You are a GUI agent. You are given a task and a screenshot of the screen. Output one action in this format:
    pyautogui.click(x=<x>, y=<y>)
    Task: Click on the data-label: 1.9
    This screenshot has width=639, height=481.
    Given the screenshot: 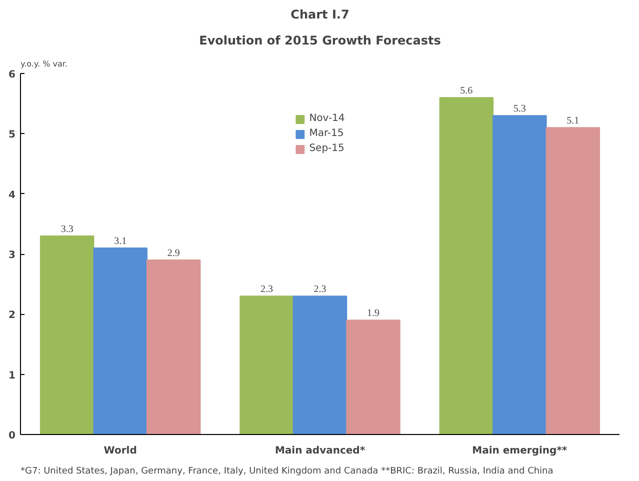 What is the action you would take?
    pyautogui.click(x=373, y=314)
    